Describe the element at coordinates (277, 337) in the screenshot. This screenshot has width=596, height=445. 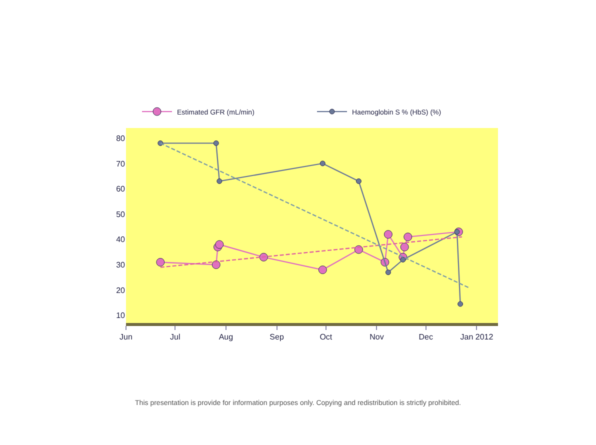
I see `x-tick-label: Sep` at that location.